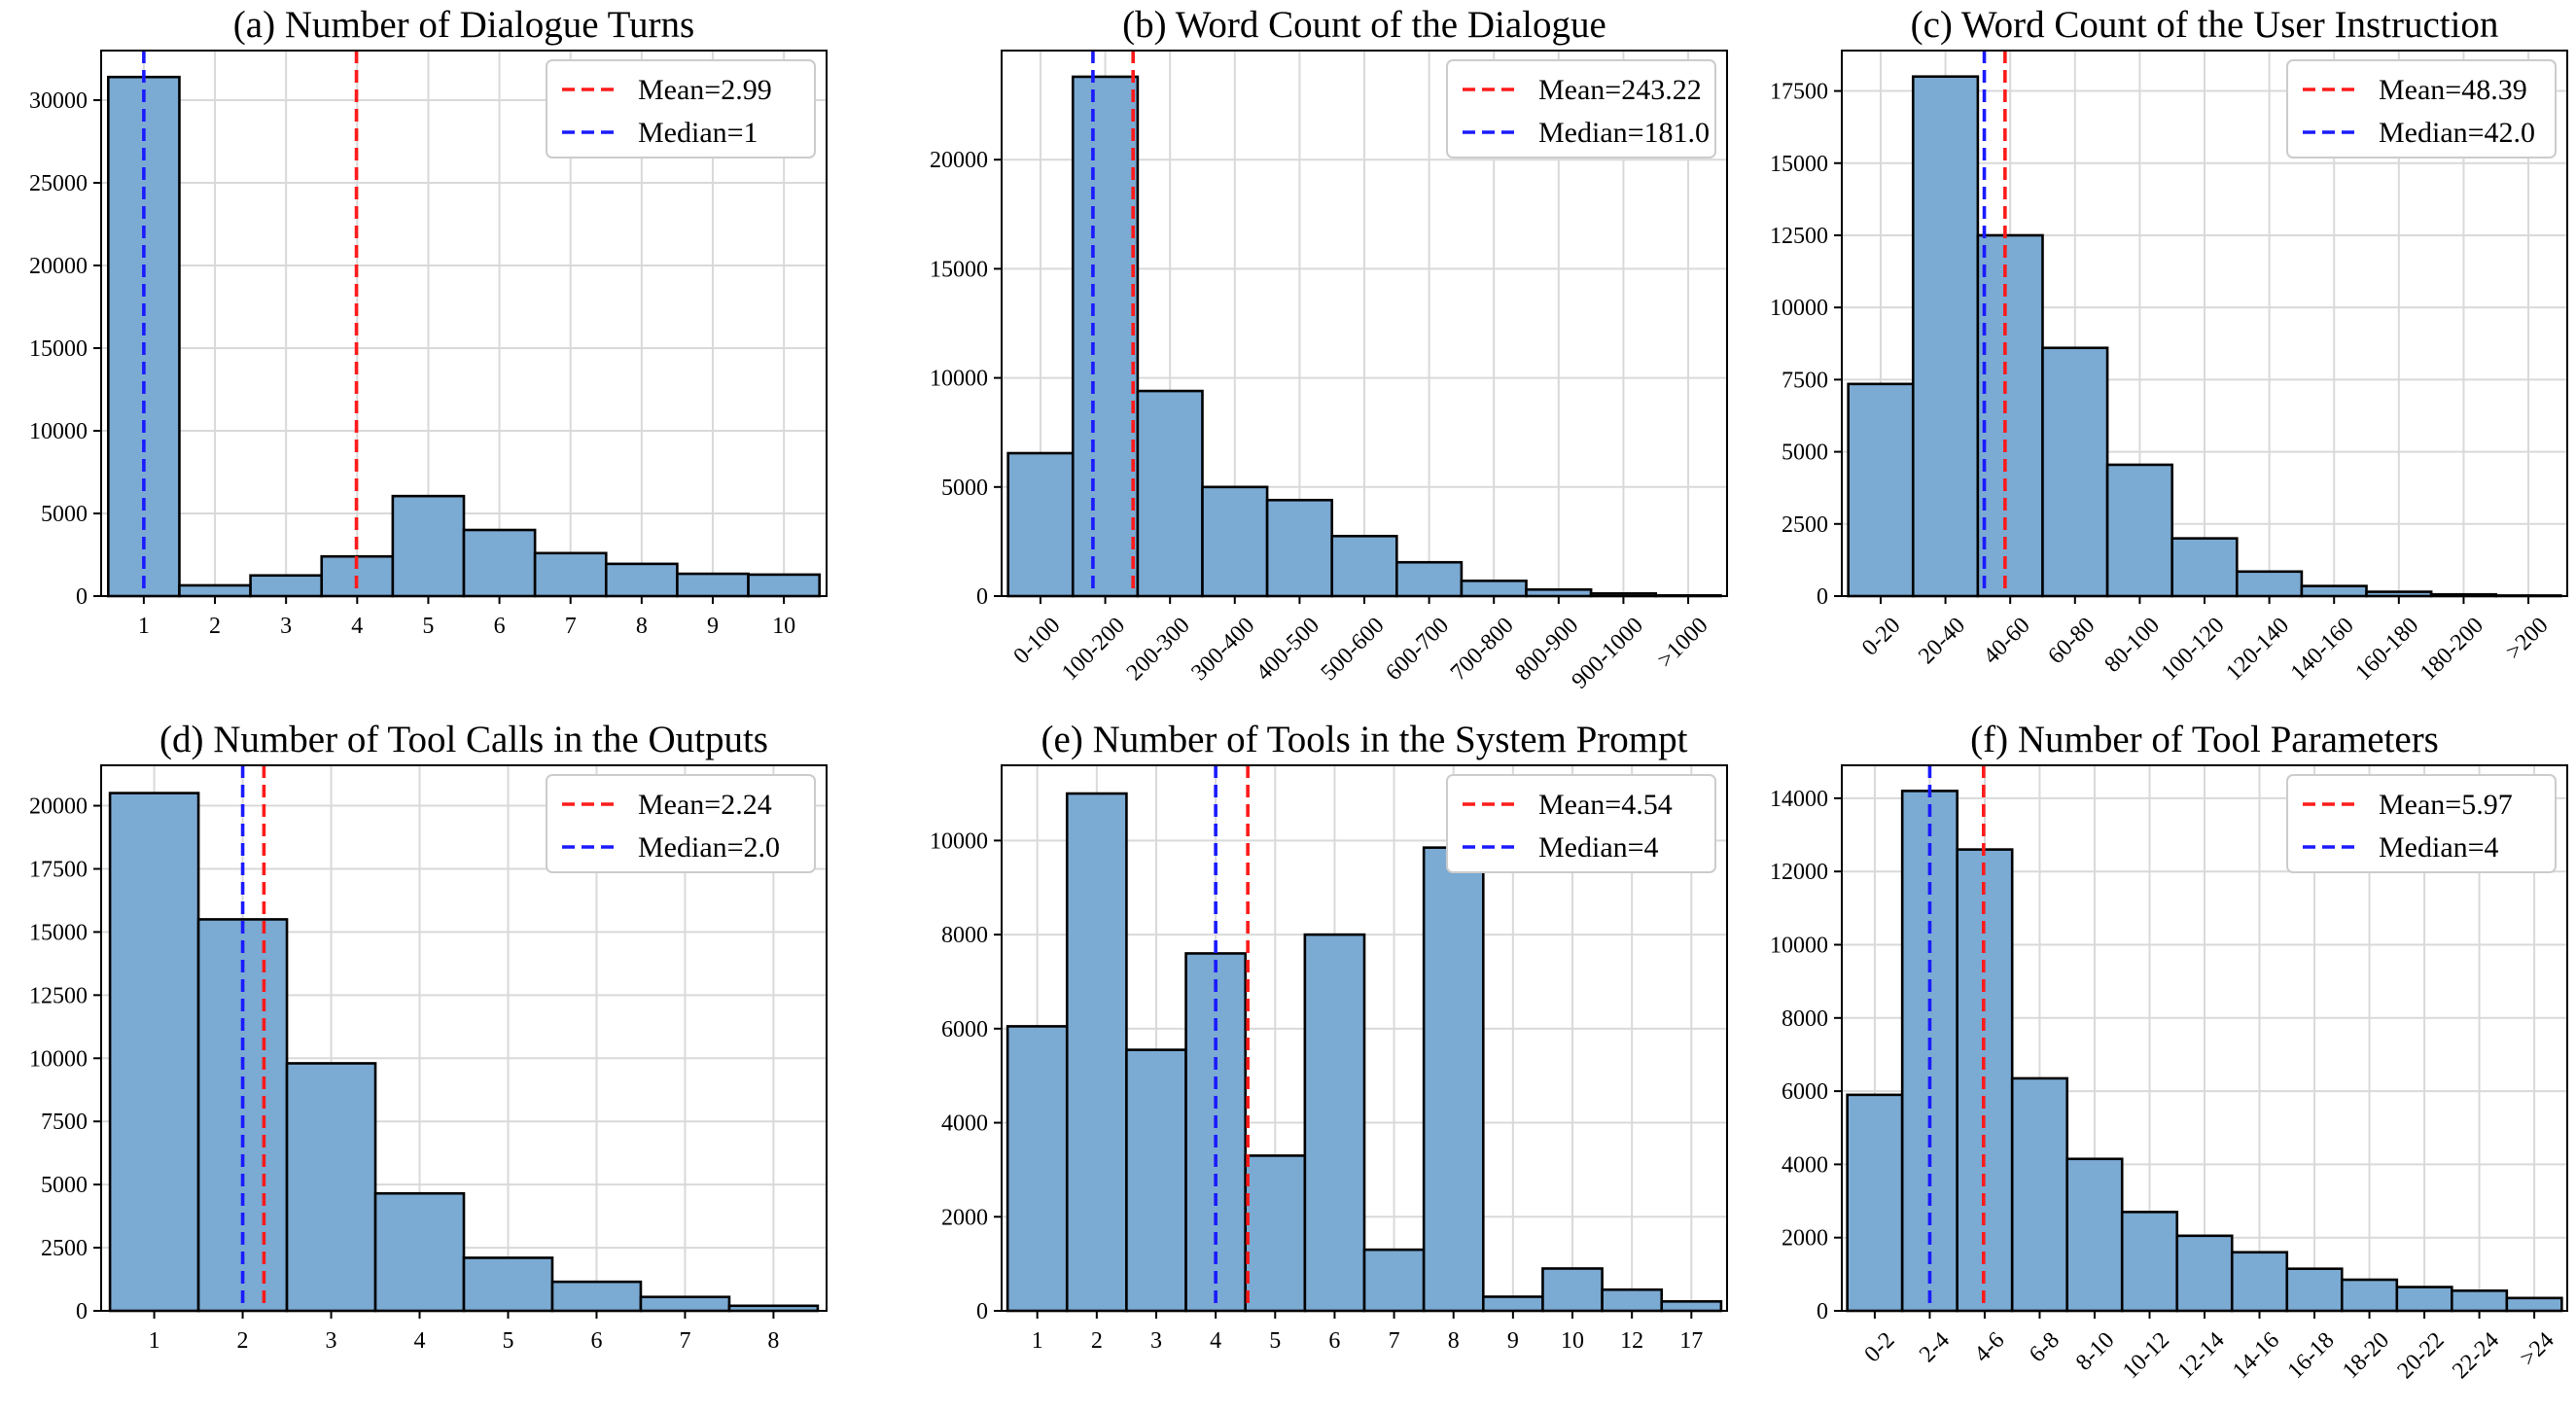  What do you see at coordinates (215, 626) in the screenshot?
I see `x-tick-label: 2` at bounding box center [215, 626].